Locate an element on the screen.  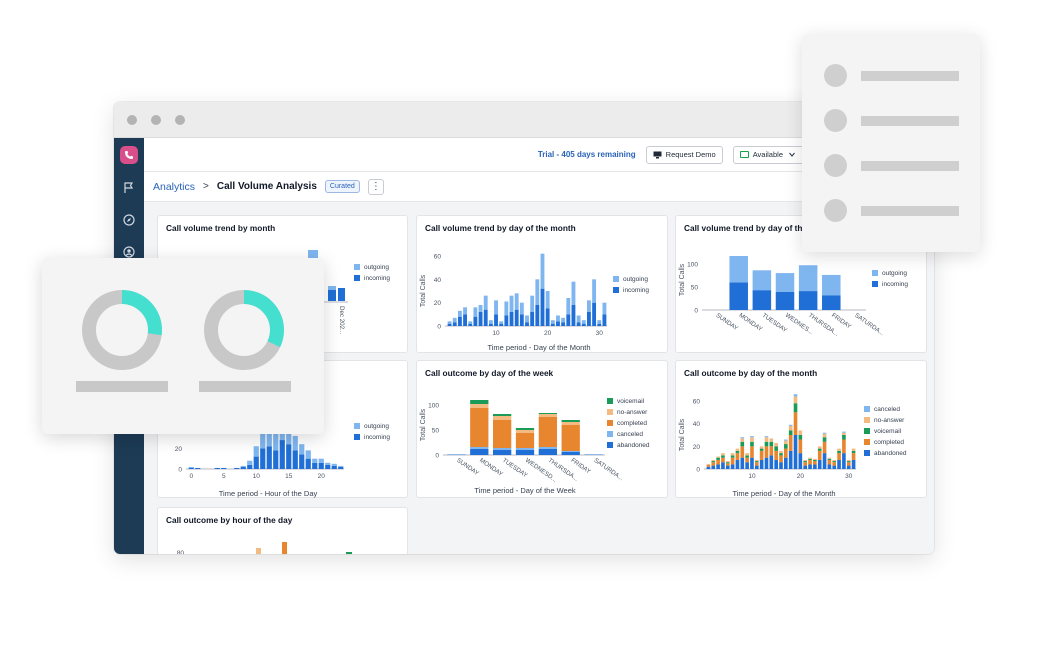
phone-logo-icon is located at coordinates (129, 155).